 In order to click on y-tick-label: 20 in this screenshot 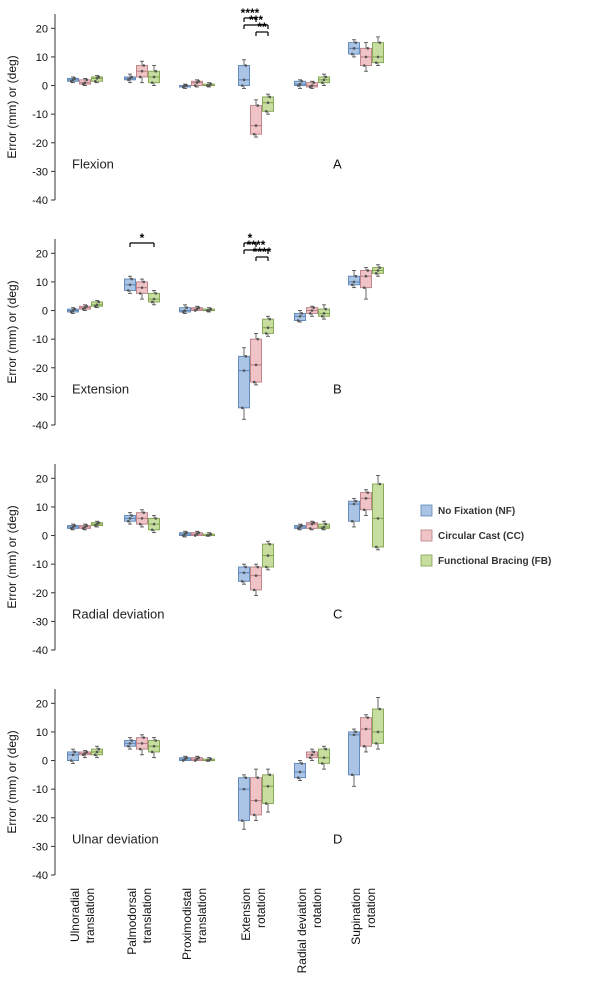, I will do `click(42, 704)`.